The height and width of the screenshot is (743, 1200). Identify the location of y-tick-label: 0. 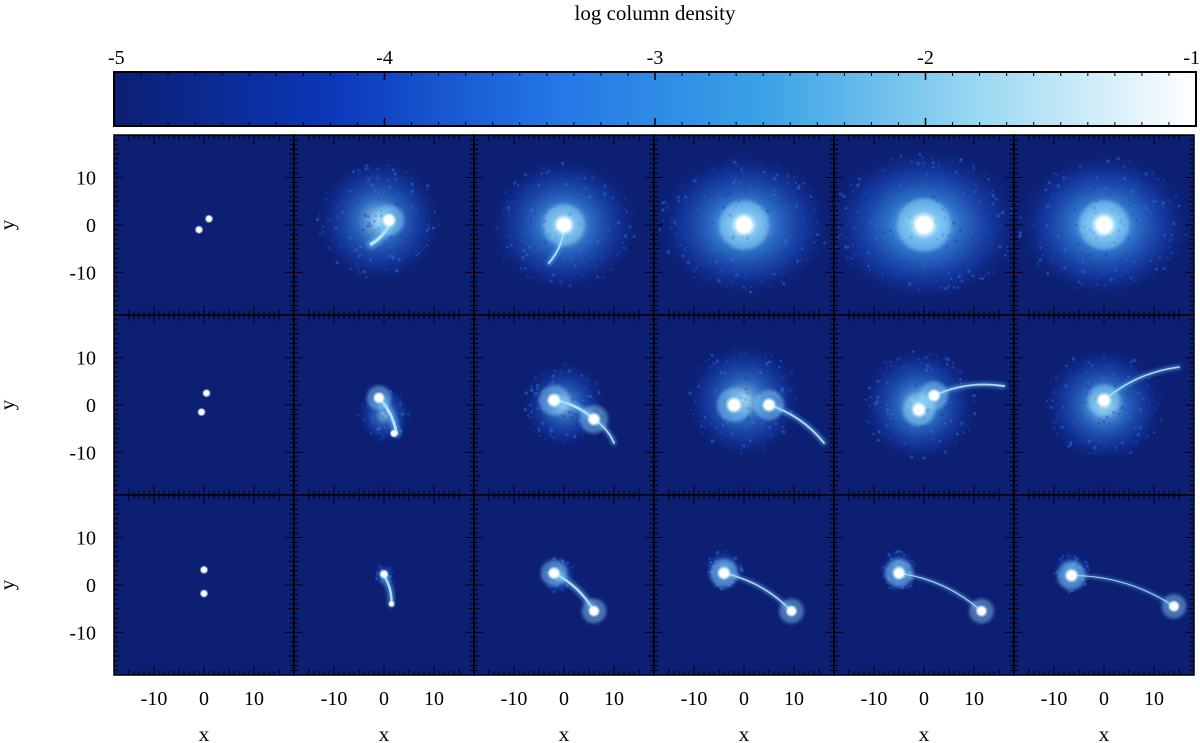
(91, 586).